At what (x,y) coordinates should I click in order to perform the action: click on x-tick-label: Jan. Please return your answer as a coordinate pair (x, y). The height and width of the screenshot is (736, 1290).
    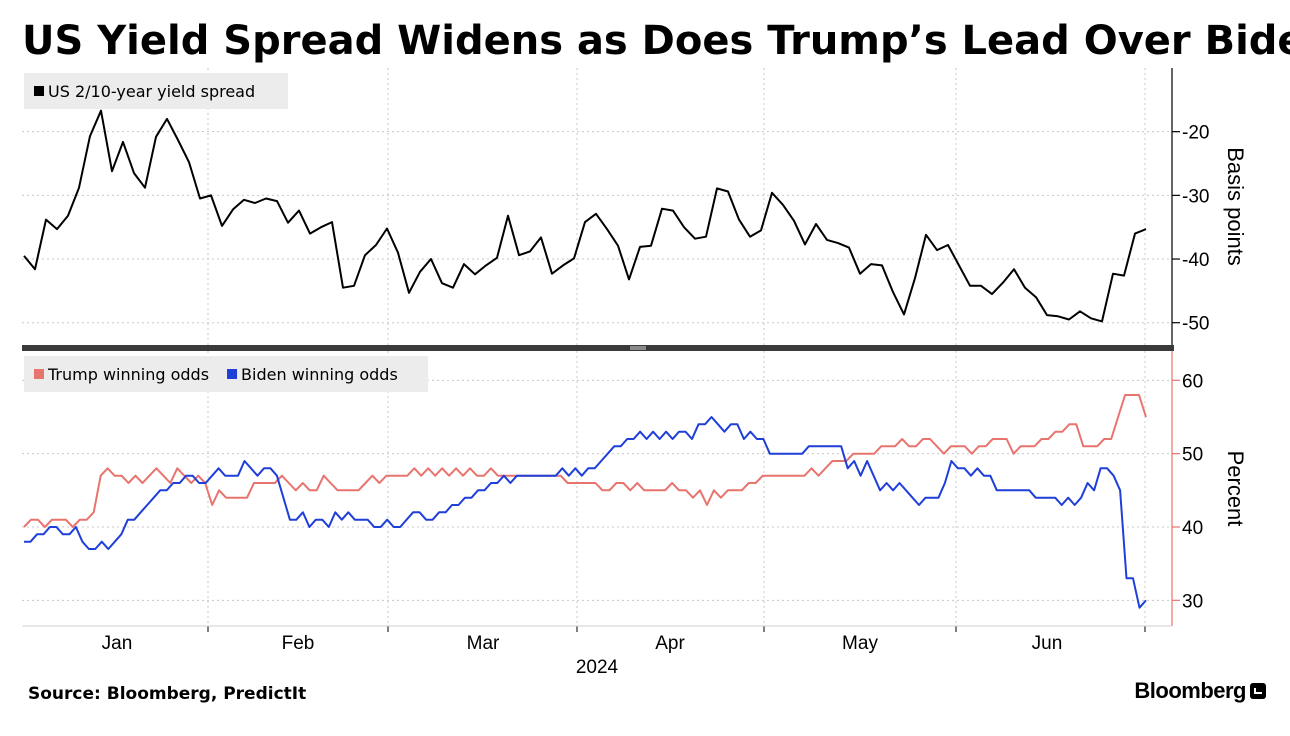
    Looking at the image, I should click on (117, 643).